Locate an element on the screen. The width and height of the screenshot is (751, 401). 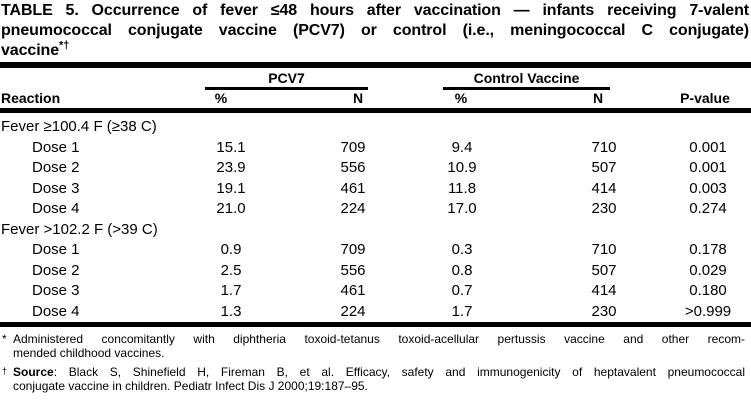
top-rule is located at coordinates (375, 65).